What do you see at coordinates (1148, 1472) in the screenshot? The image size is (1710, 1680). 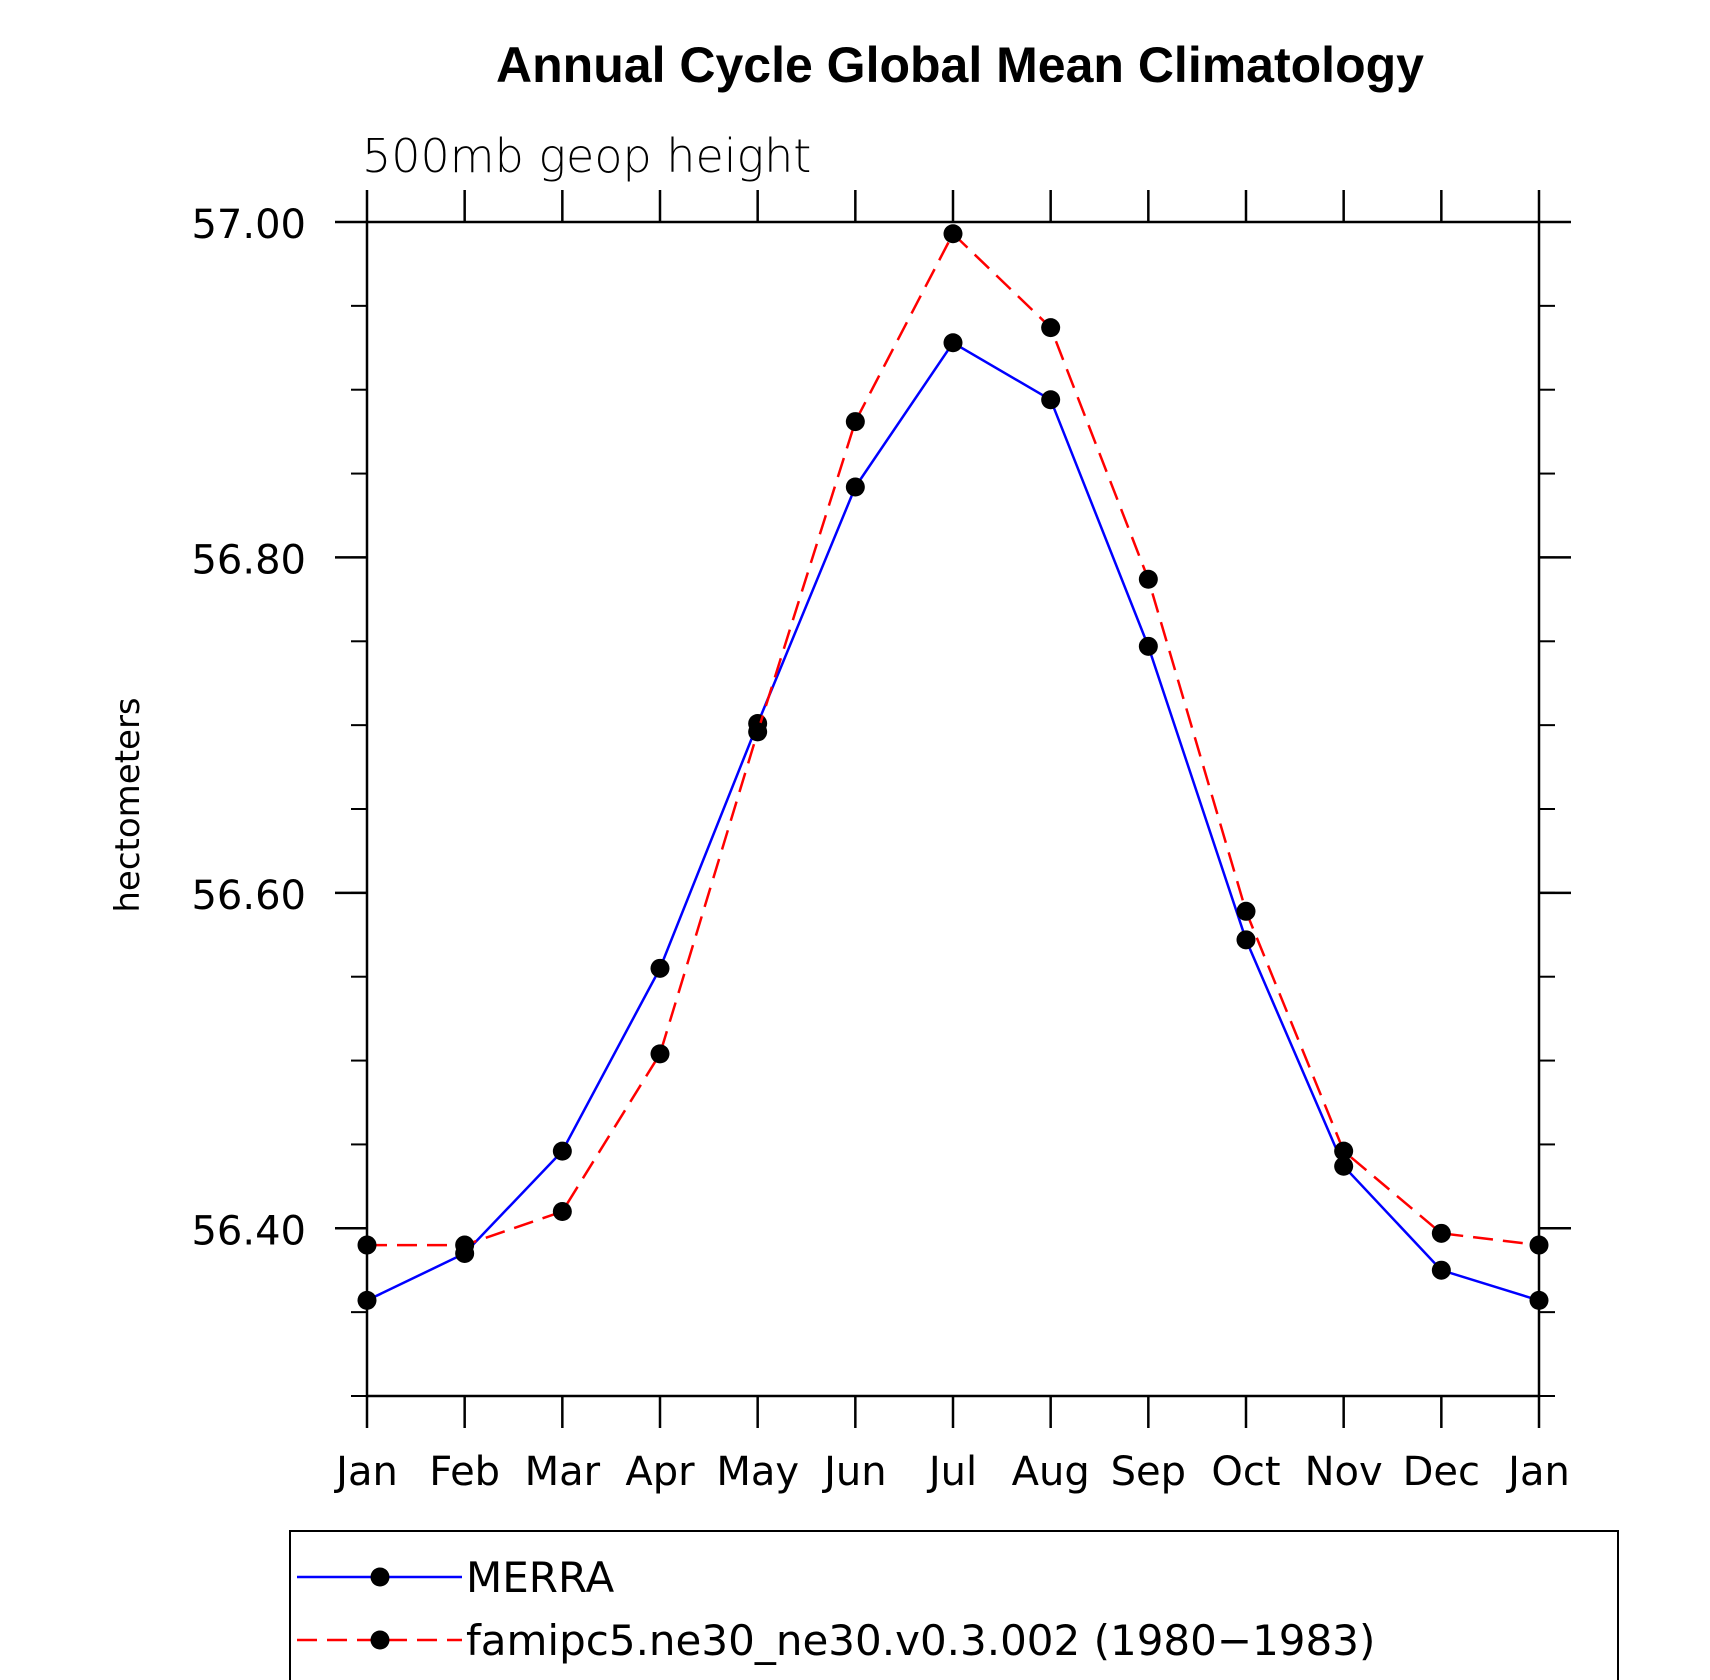 I see `x-tick-label: Sep` at bounding box center [1148, 1472].